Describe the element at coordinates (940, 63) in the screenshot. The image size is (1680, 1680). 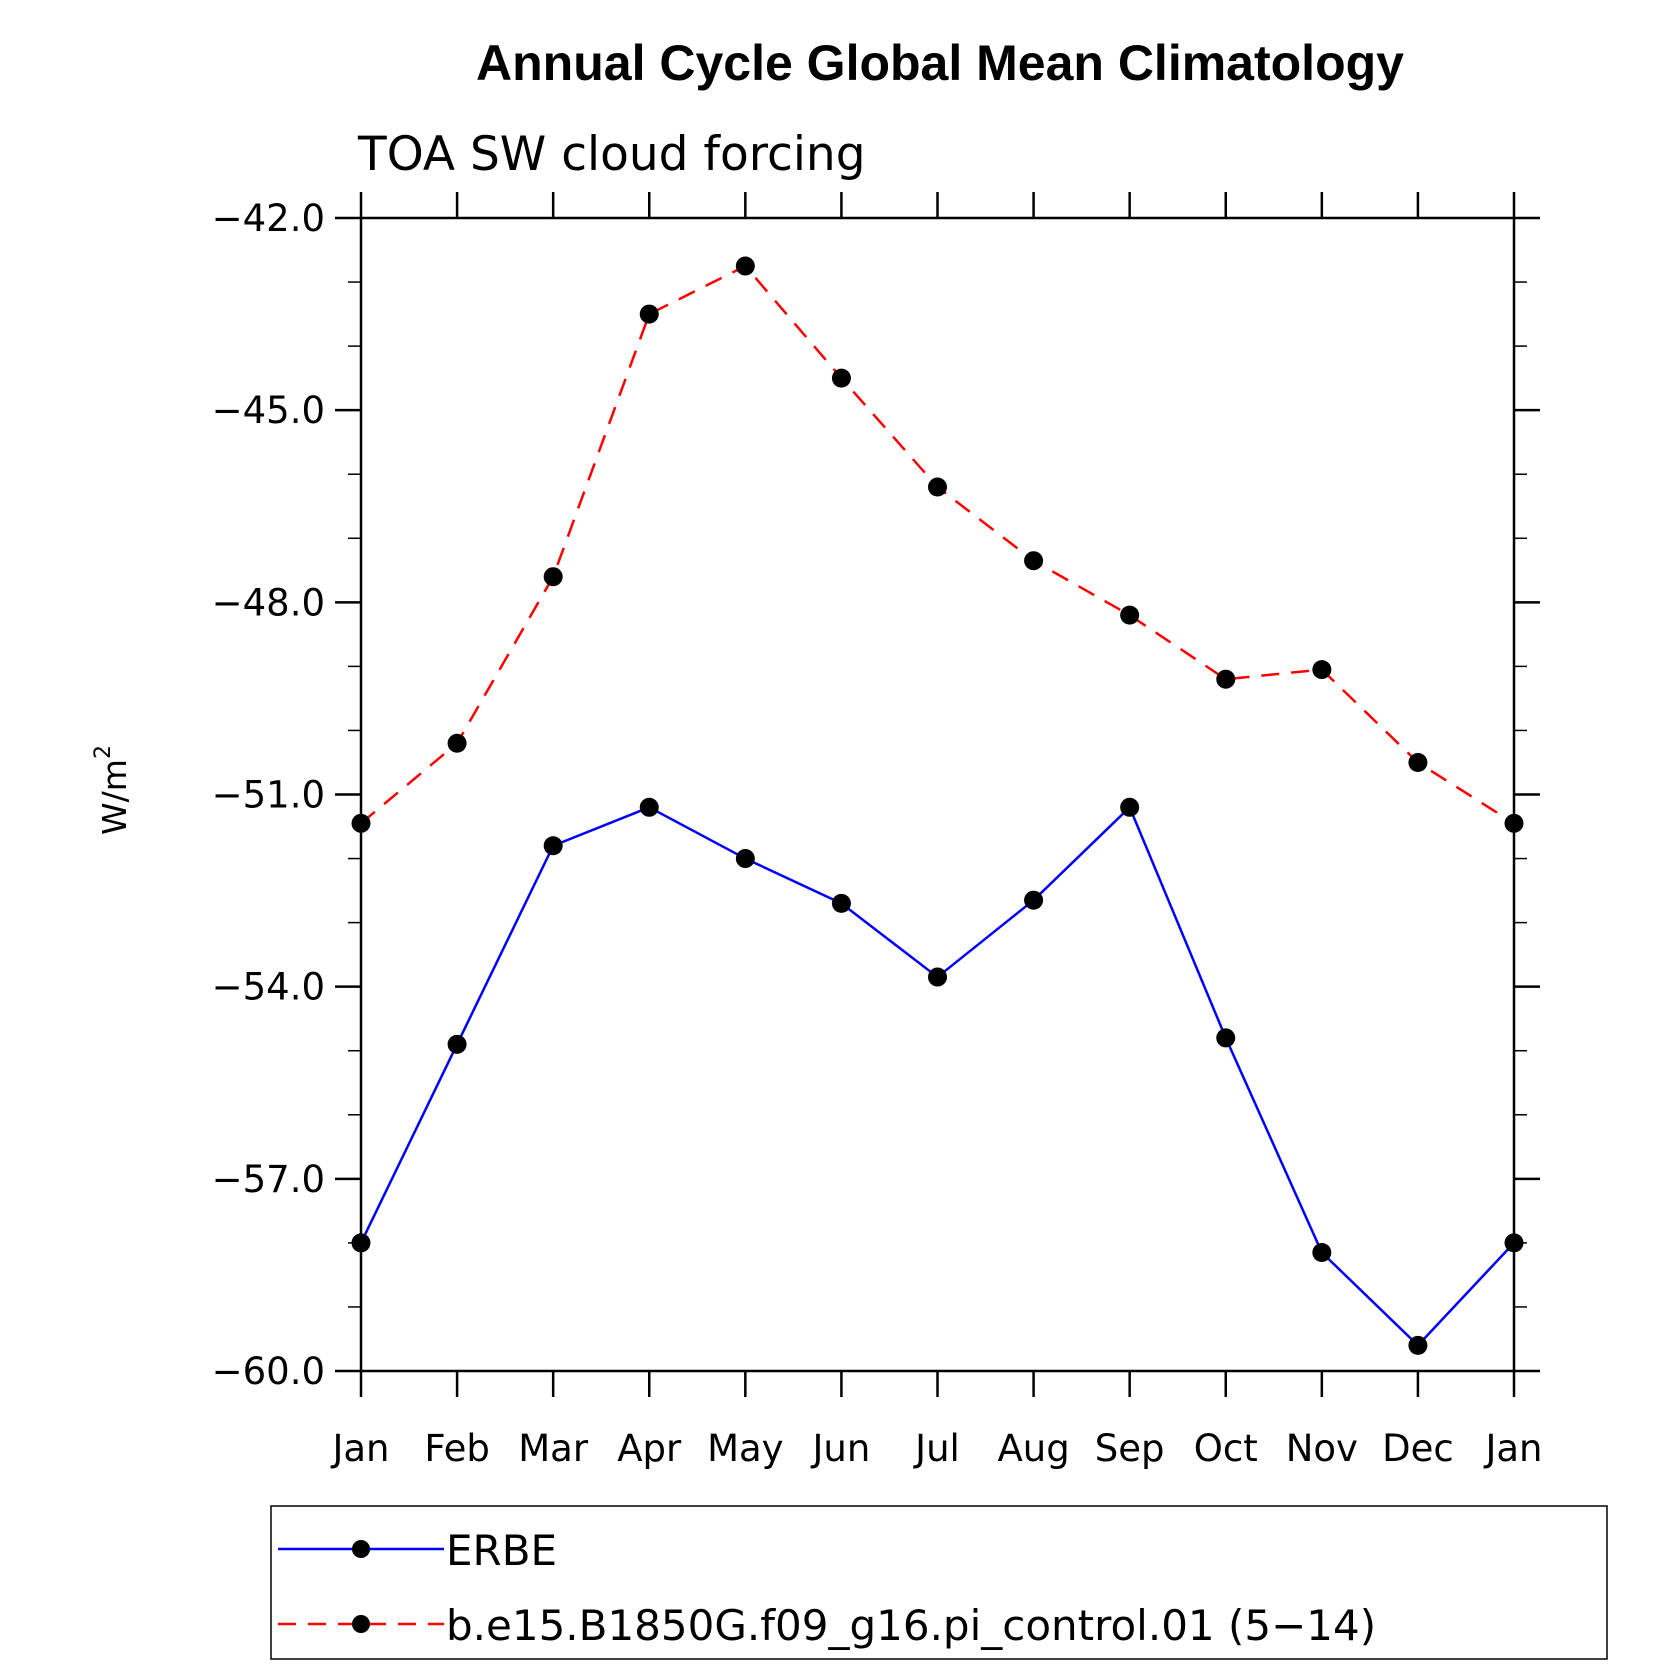
I see `chart-title: Annual Cycle Global Mean Climatology` at that location.